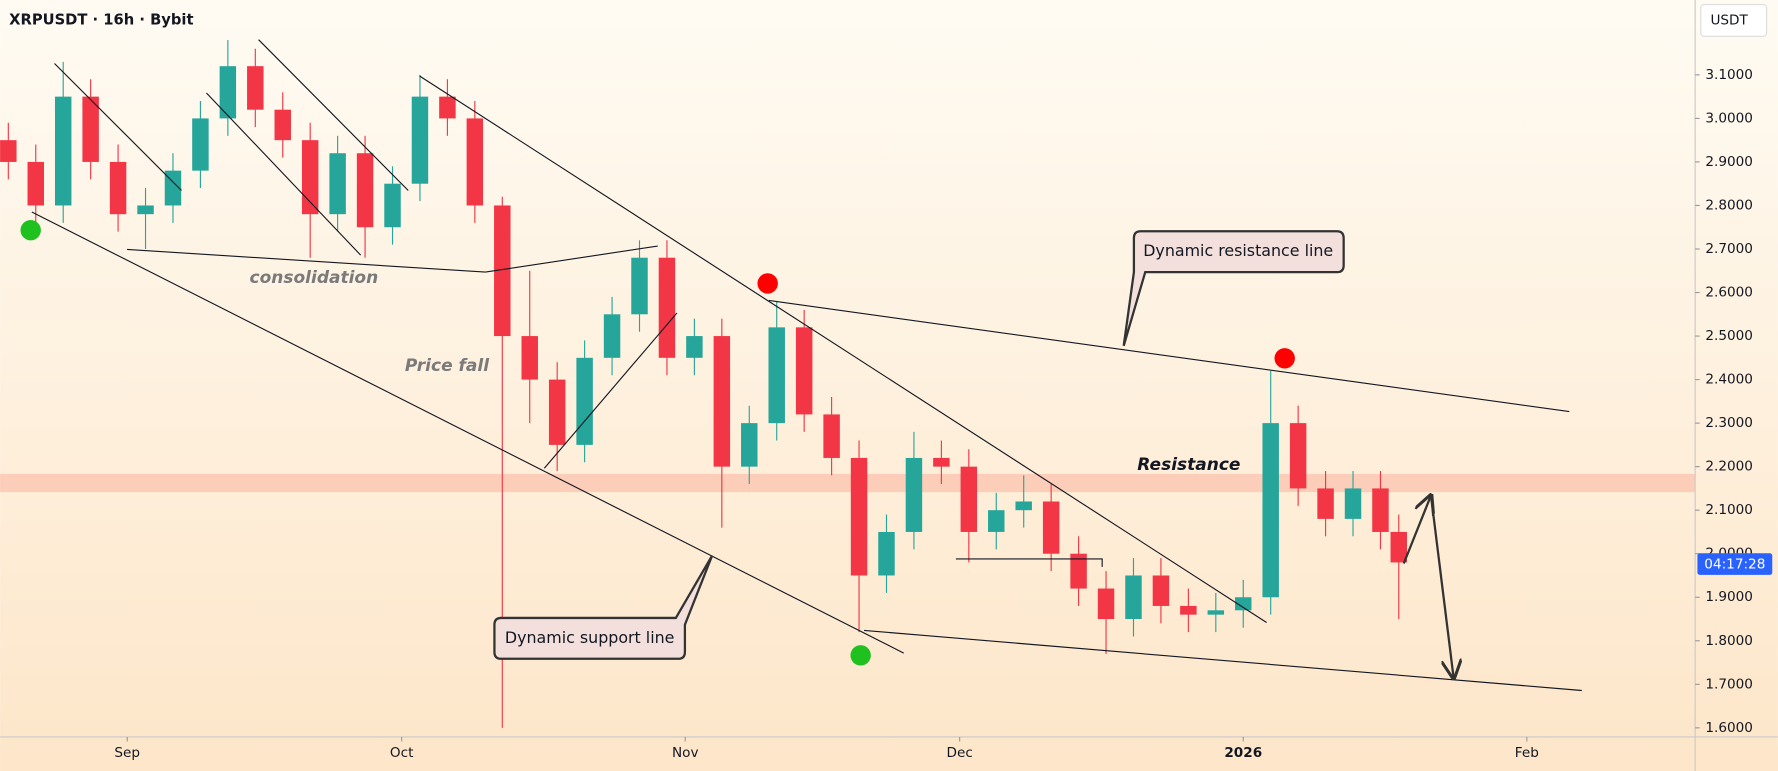  I want to click on x-tick-label: Feb, so click(1527, 753).